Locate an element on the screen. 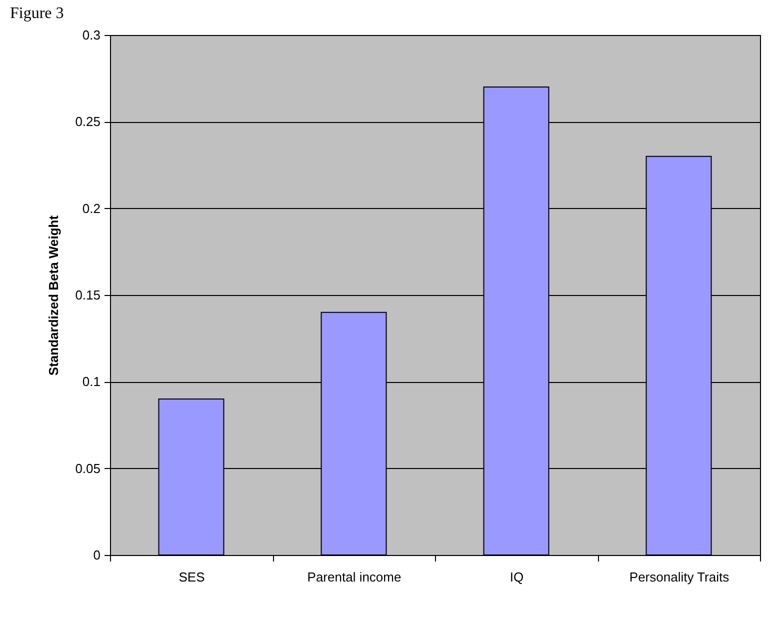 This screenshot has width=779, height=637. y-tick-label: 0.1 is located at coordinates (91, 382).